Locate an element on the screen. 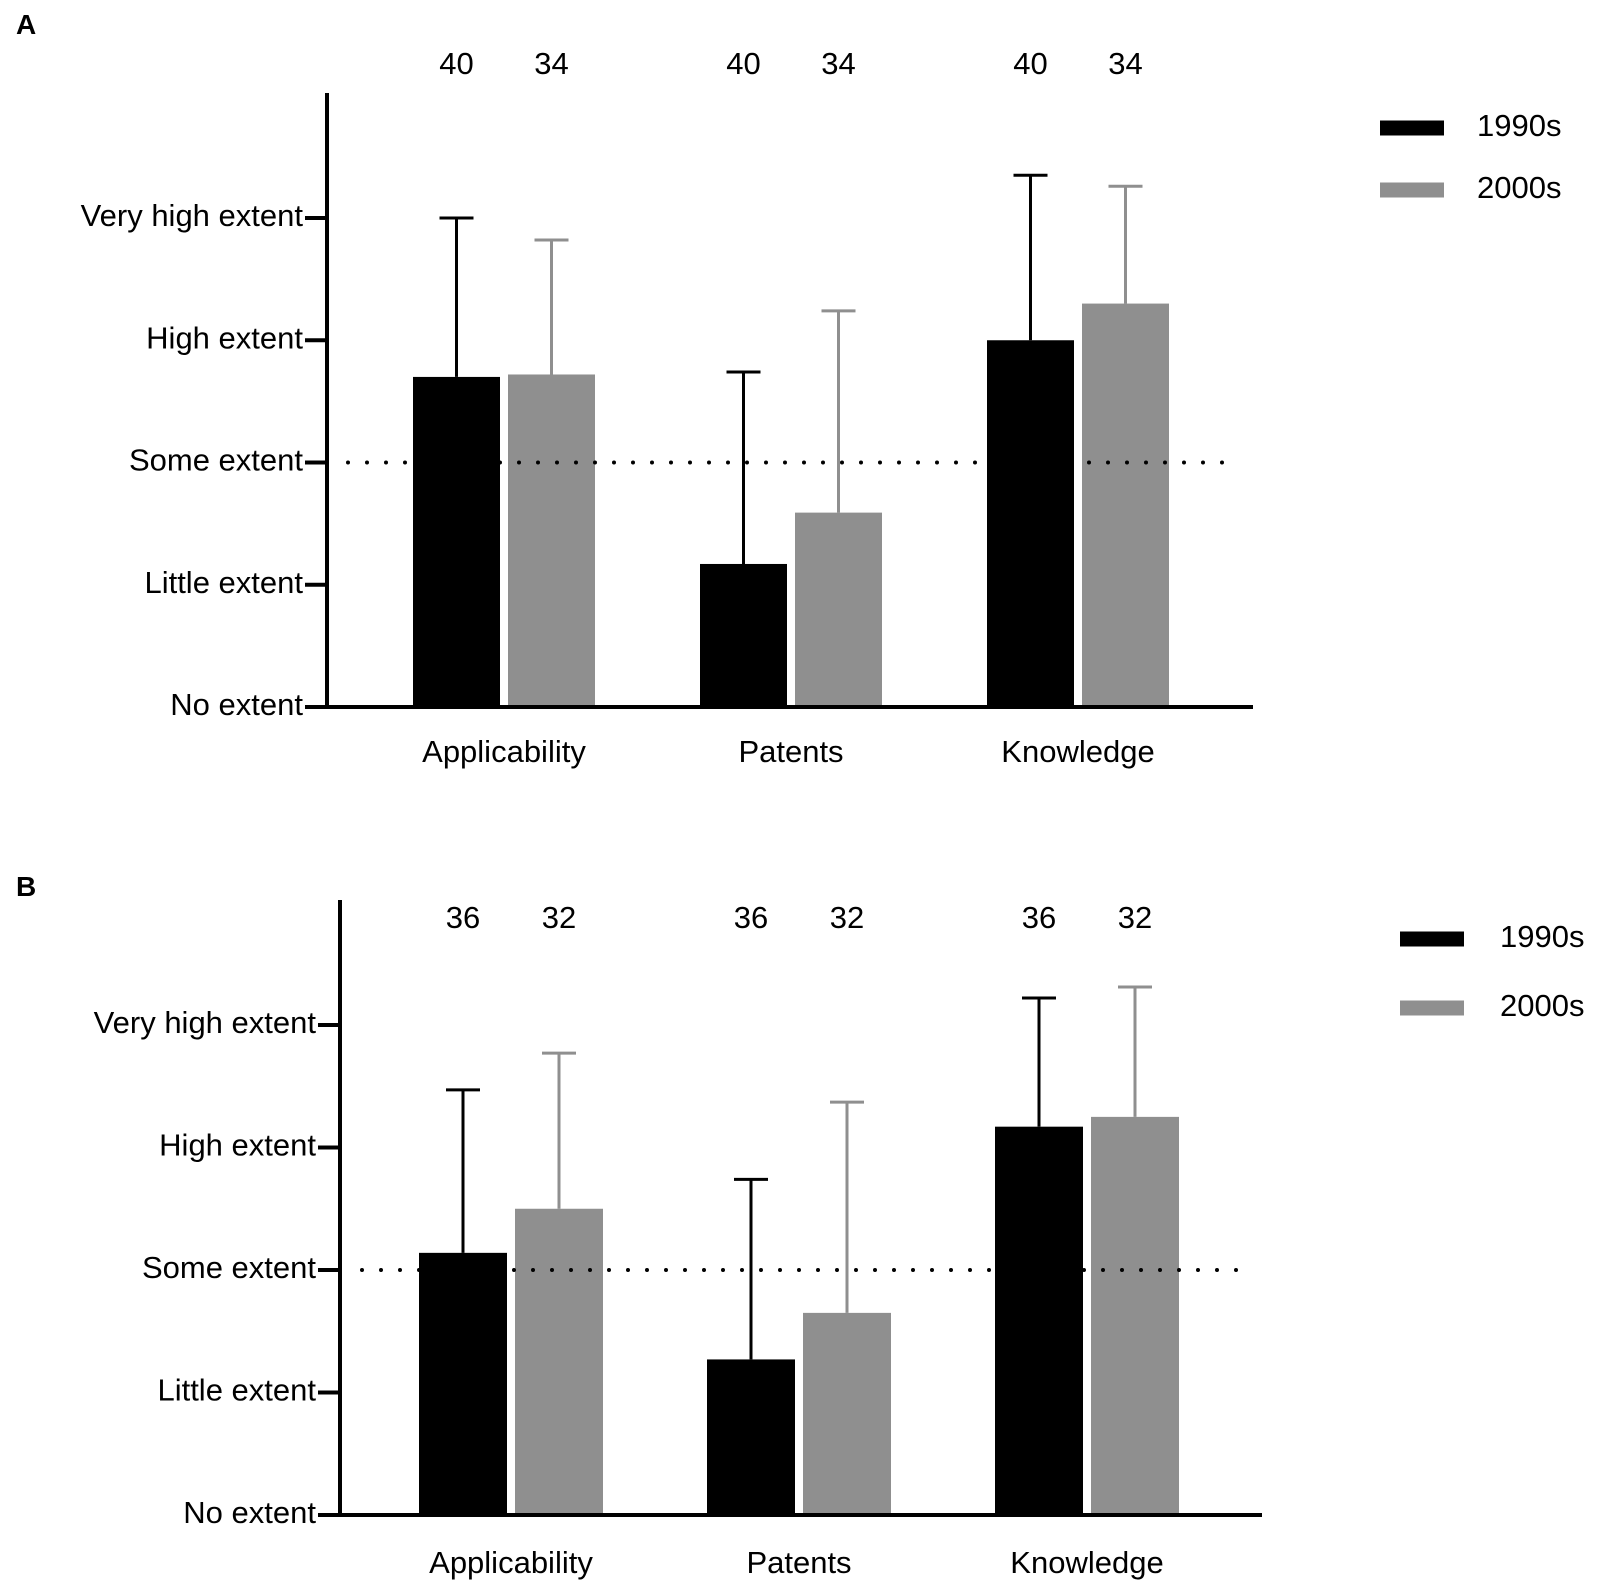 The width and height of the screenshot is (1608, 1587). panel-label: B is located at coordinates (26, 886).